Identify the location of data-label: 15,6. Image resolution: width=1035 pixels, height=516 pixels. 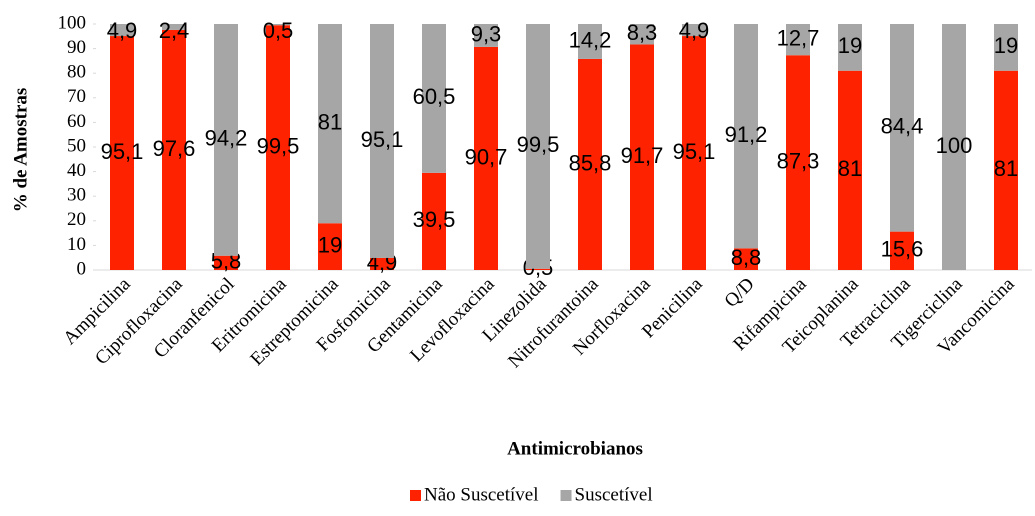
(902, 249).